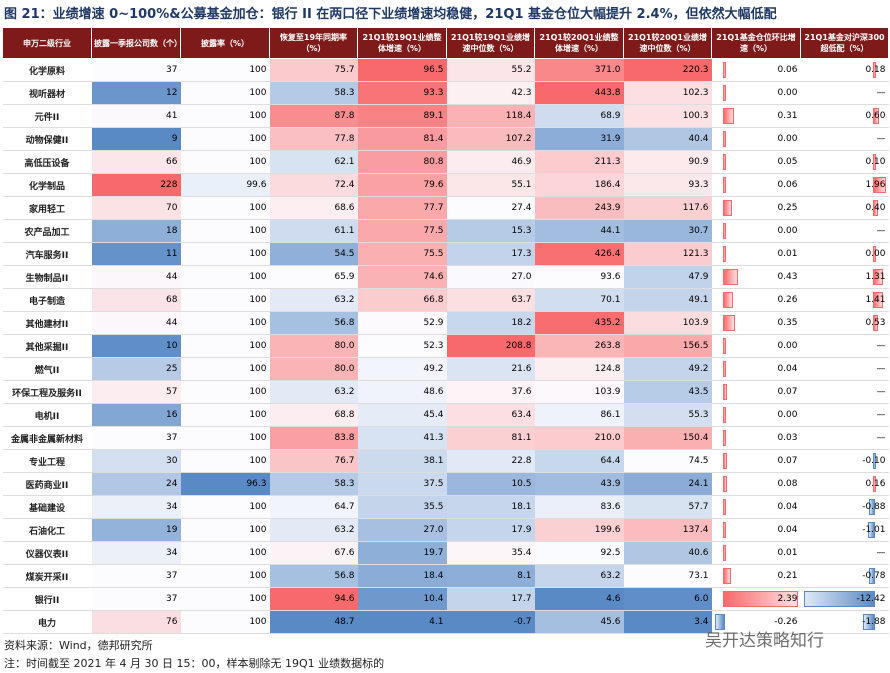  I want to click on watermark: 吴开达策略知行, so click(764, 641).